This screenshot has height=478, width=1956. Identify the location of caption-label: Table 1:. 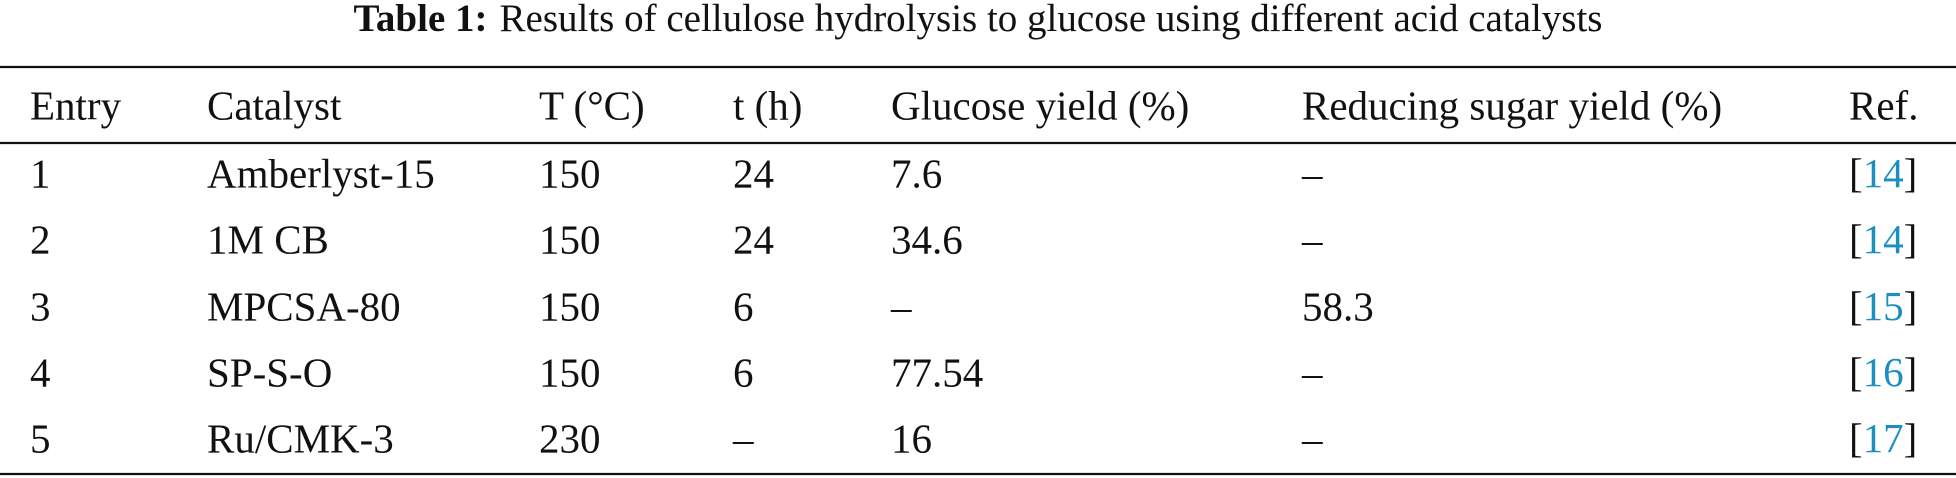
(420, 20).